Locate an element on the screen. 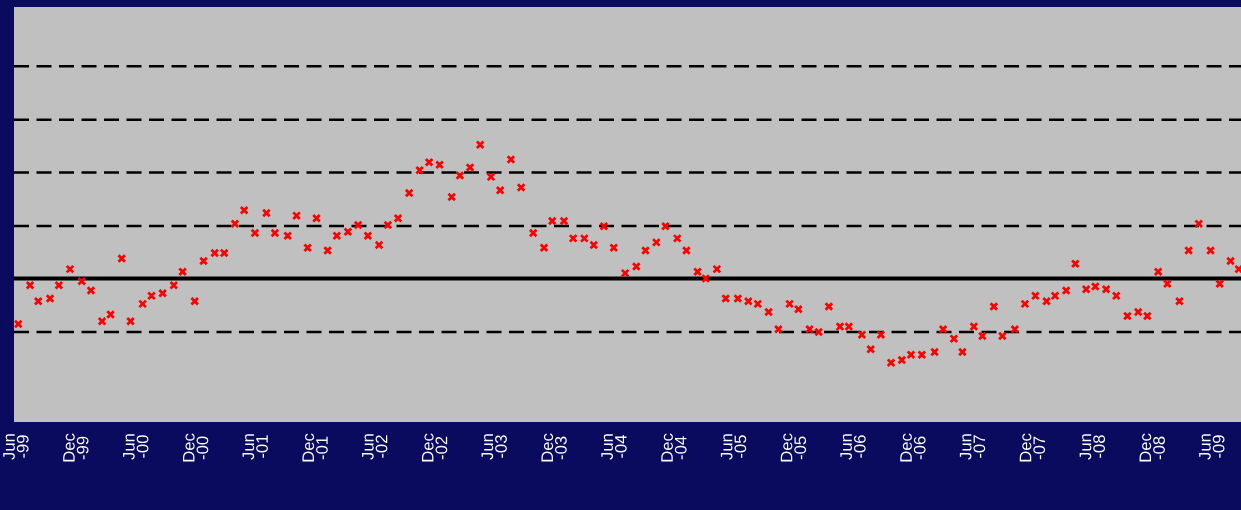 This screenshot has width=1241, height=510. x-tick-label: Jun -08 is located at coordinates (1092, 447).